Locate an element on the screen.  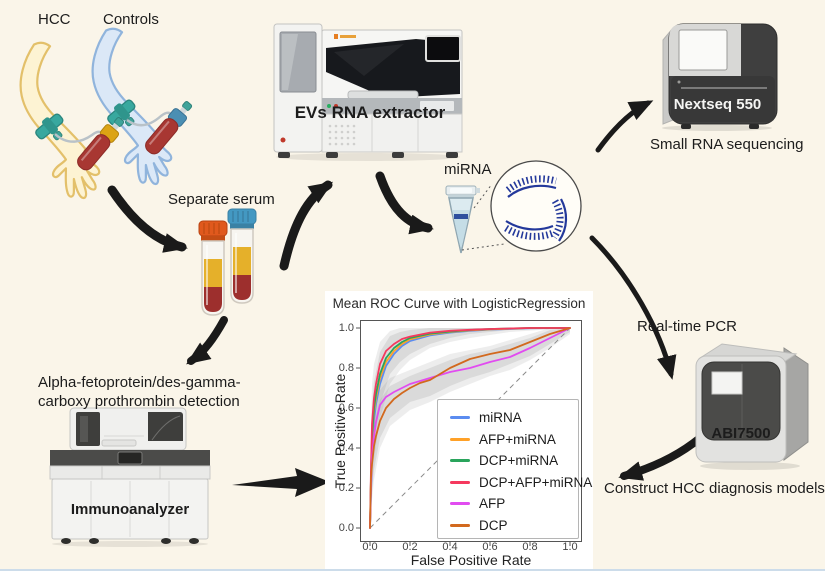
legend-label: AFP is located at coordinates (492, 504).